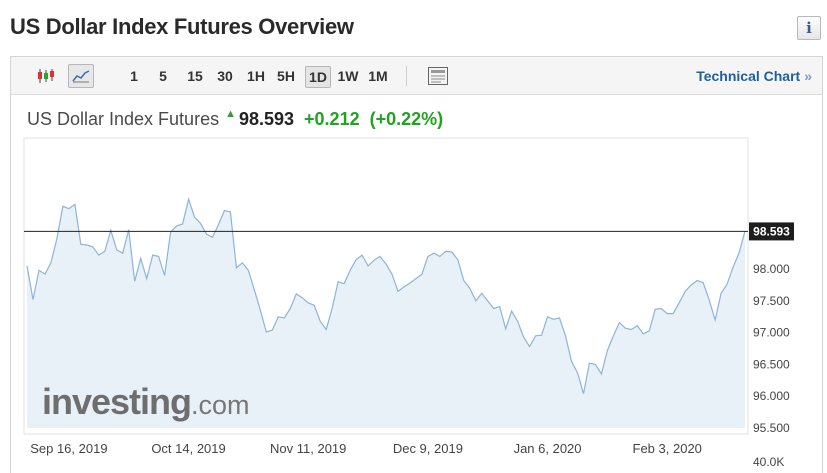  I want to click on period-30: 30, so click(225, 76).